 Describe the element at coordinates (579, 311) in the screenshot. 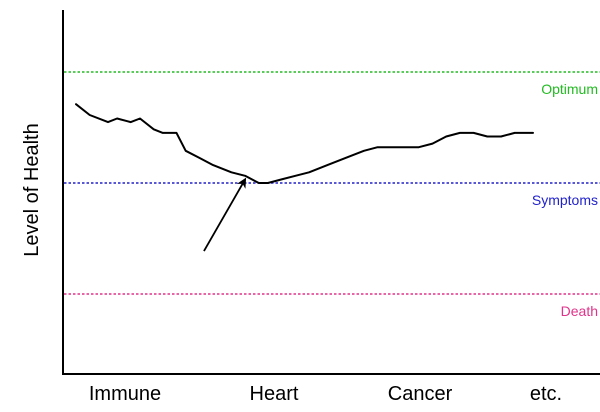

I see `reference-label-death: Death` at that location.